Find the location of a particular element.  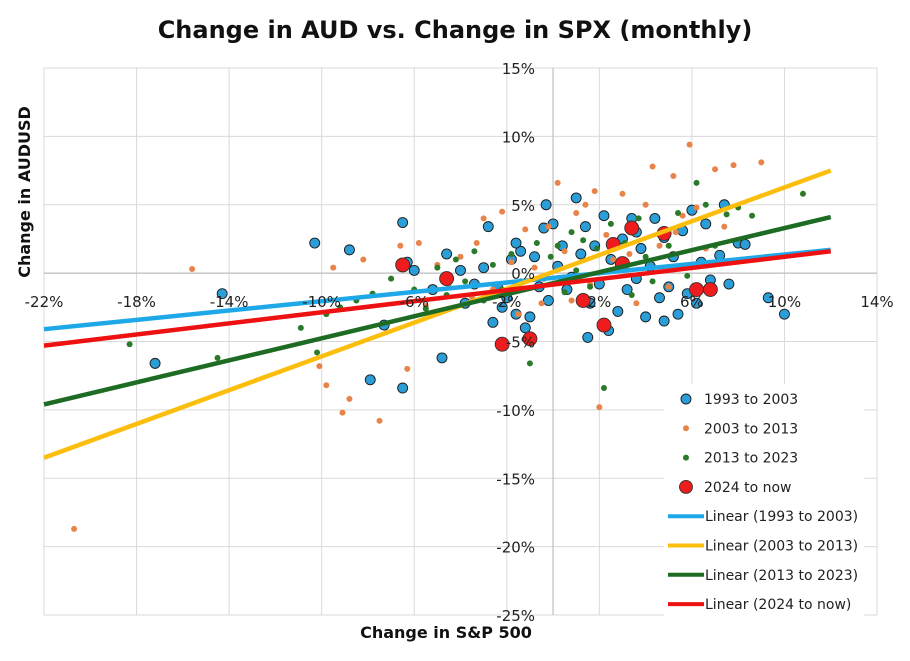

y-tick-label: -20% is located at coordinates (515, 548).